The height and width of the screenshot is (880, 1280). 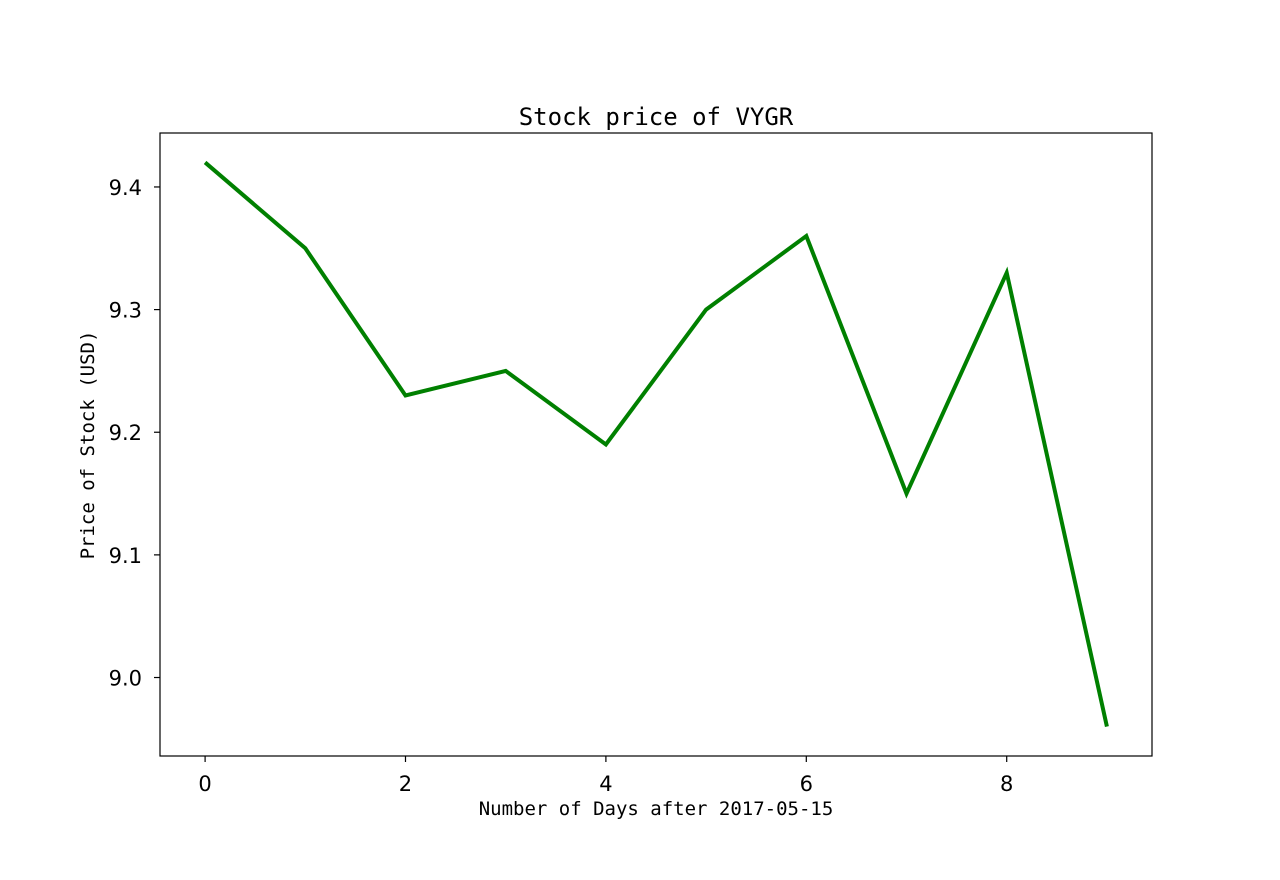 I want to click on y-tick-label: 9.3, so click(x=125, y=311).